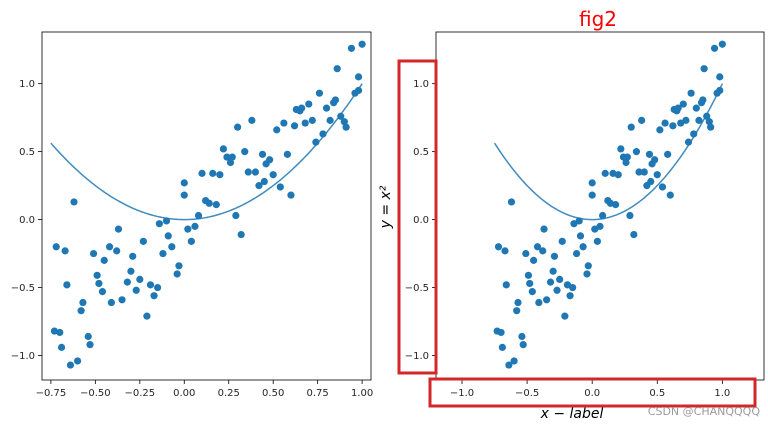 Image resolution: width=768 pixels, height=428 pixels. I want to click on x-tick-label: 1.0, so click(722, 393).